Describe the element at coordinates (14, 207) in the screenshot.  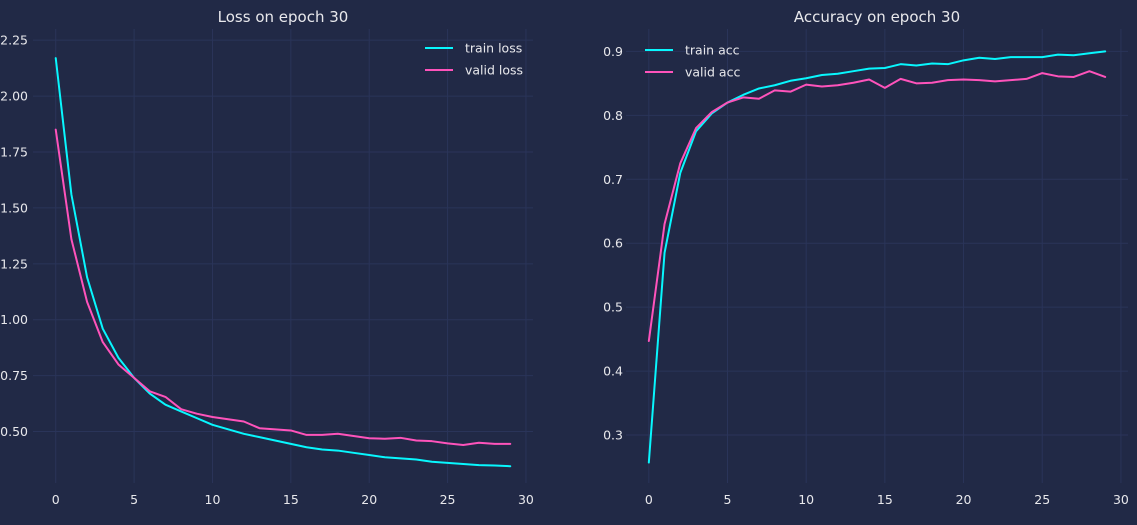
I see `y-tick-label: 1.50` at that location.